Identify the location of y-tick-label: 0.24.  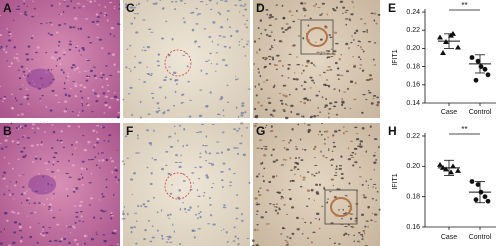
(413, 12).